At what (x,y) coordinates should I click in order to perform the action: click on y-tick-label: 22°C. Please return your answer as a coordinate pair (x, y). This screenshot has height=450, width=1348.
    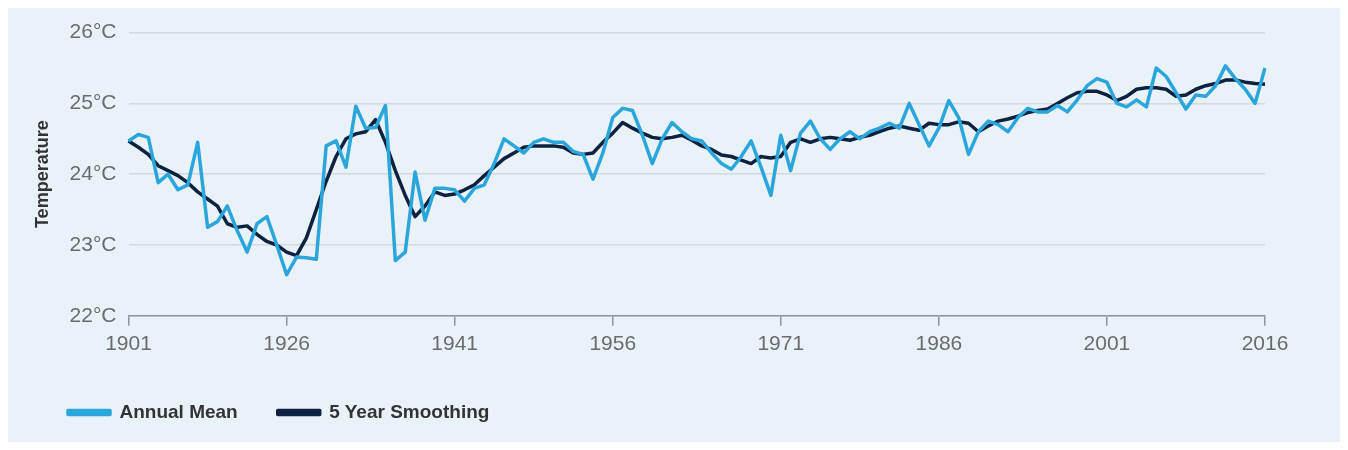
    Looking at the image, I should click on (93, 314).